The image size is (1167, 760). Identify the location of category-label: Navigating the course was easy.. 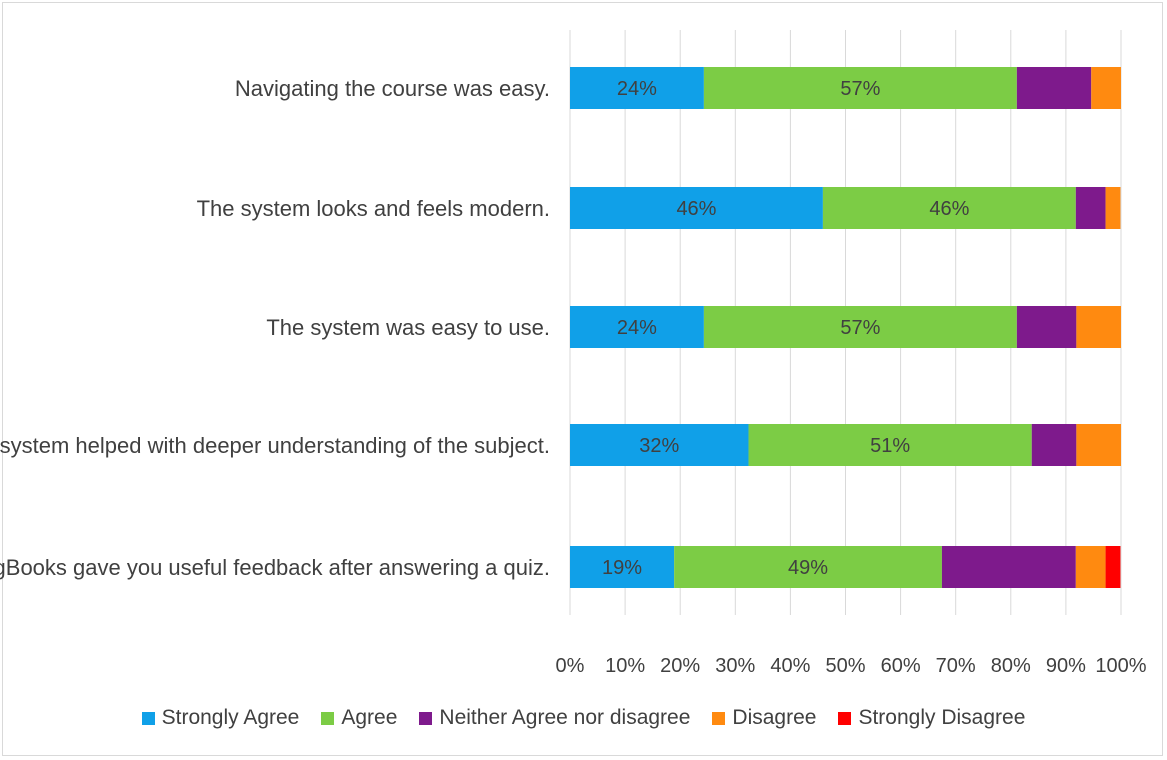
(392, 88).